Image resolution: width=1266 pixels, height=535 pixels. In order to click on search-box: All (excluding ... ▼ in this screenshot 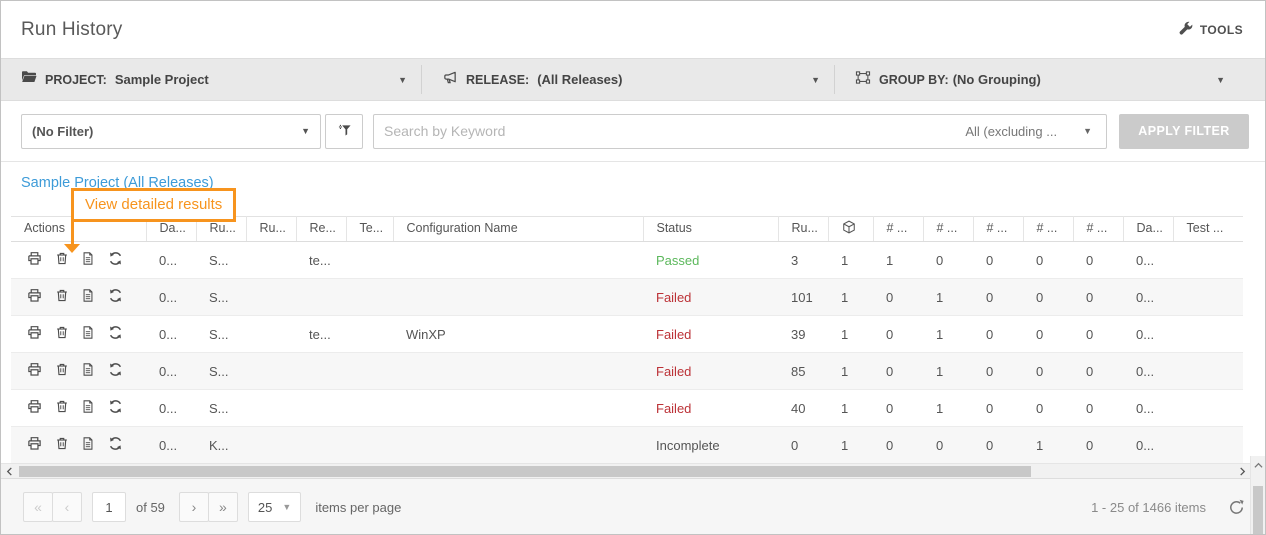, I will do `click(740, 131)`.